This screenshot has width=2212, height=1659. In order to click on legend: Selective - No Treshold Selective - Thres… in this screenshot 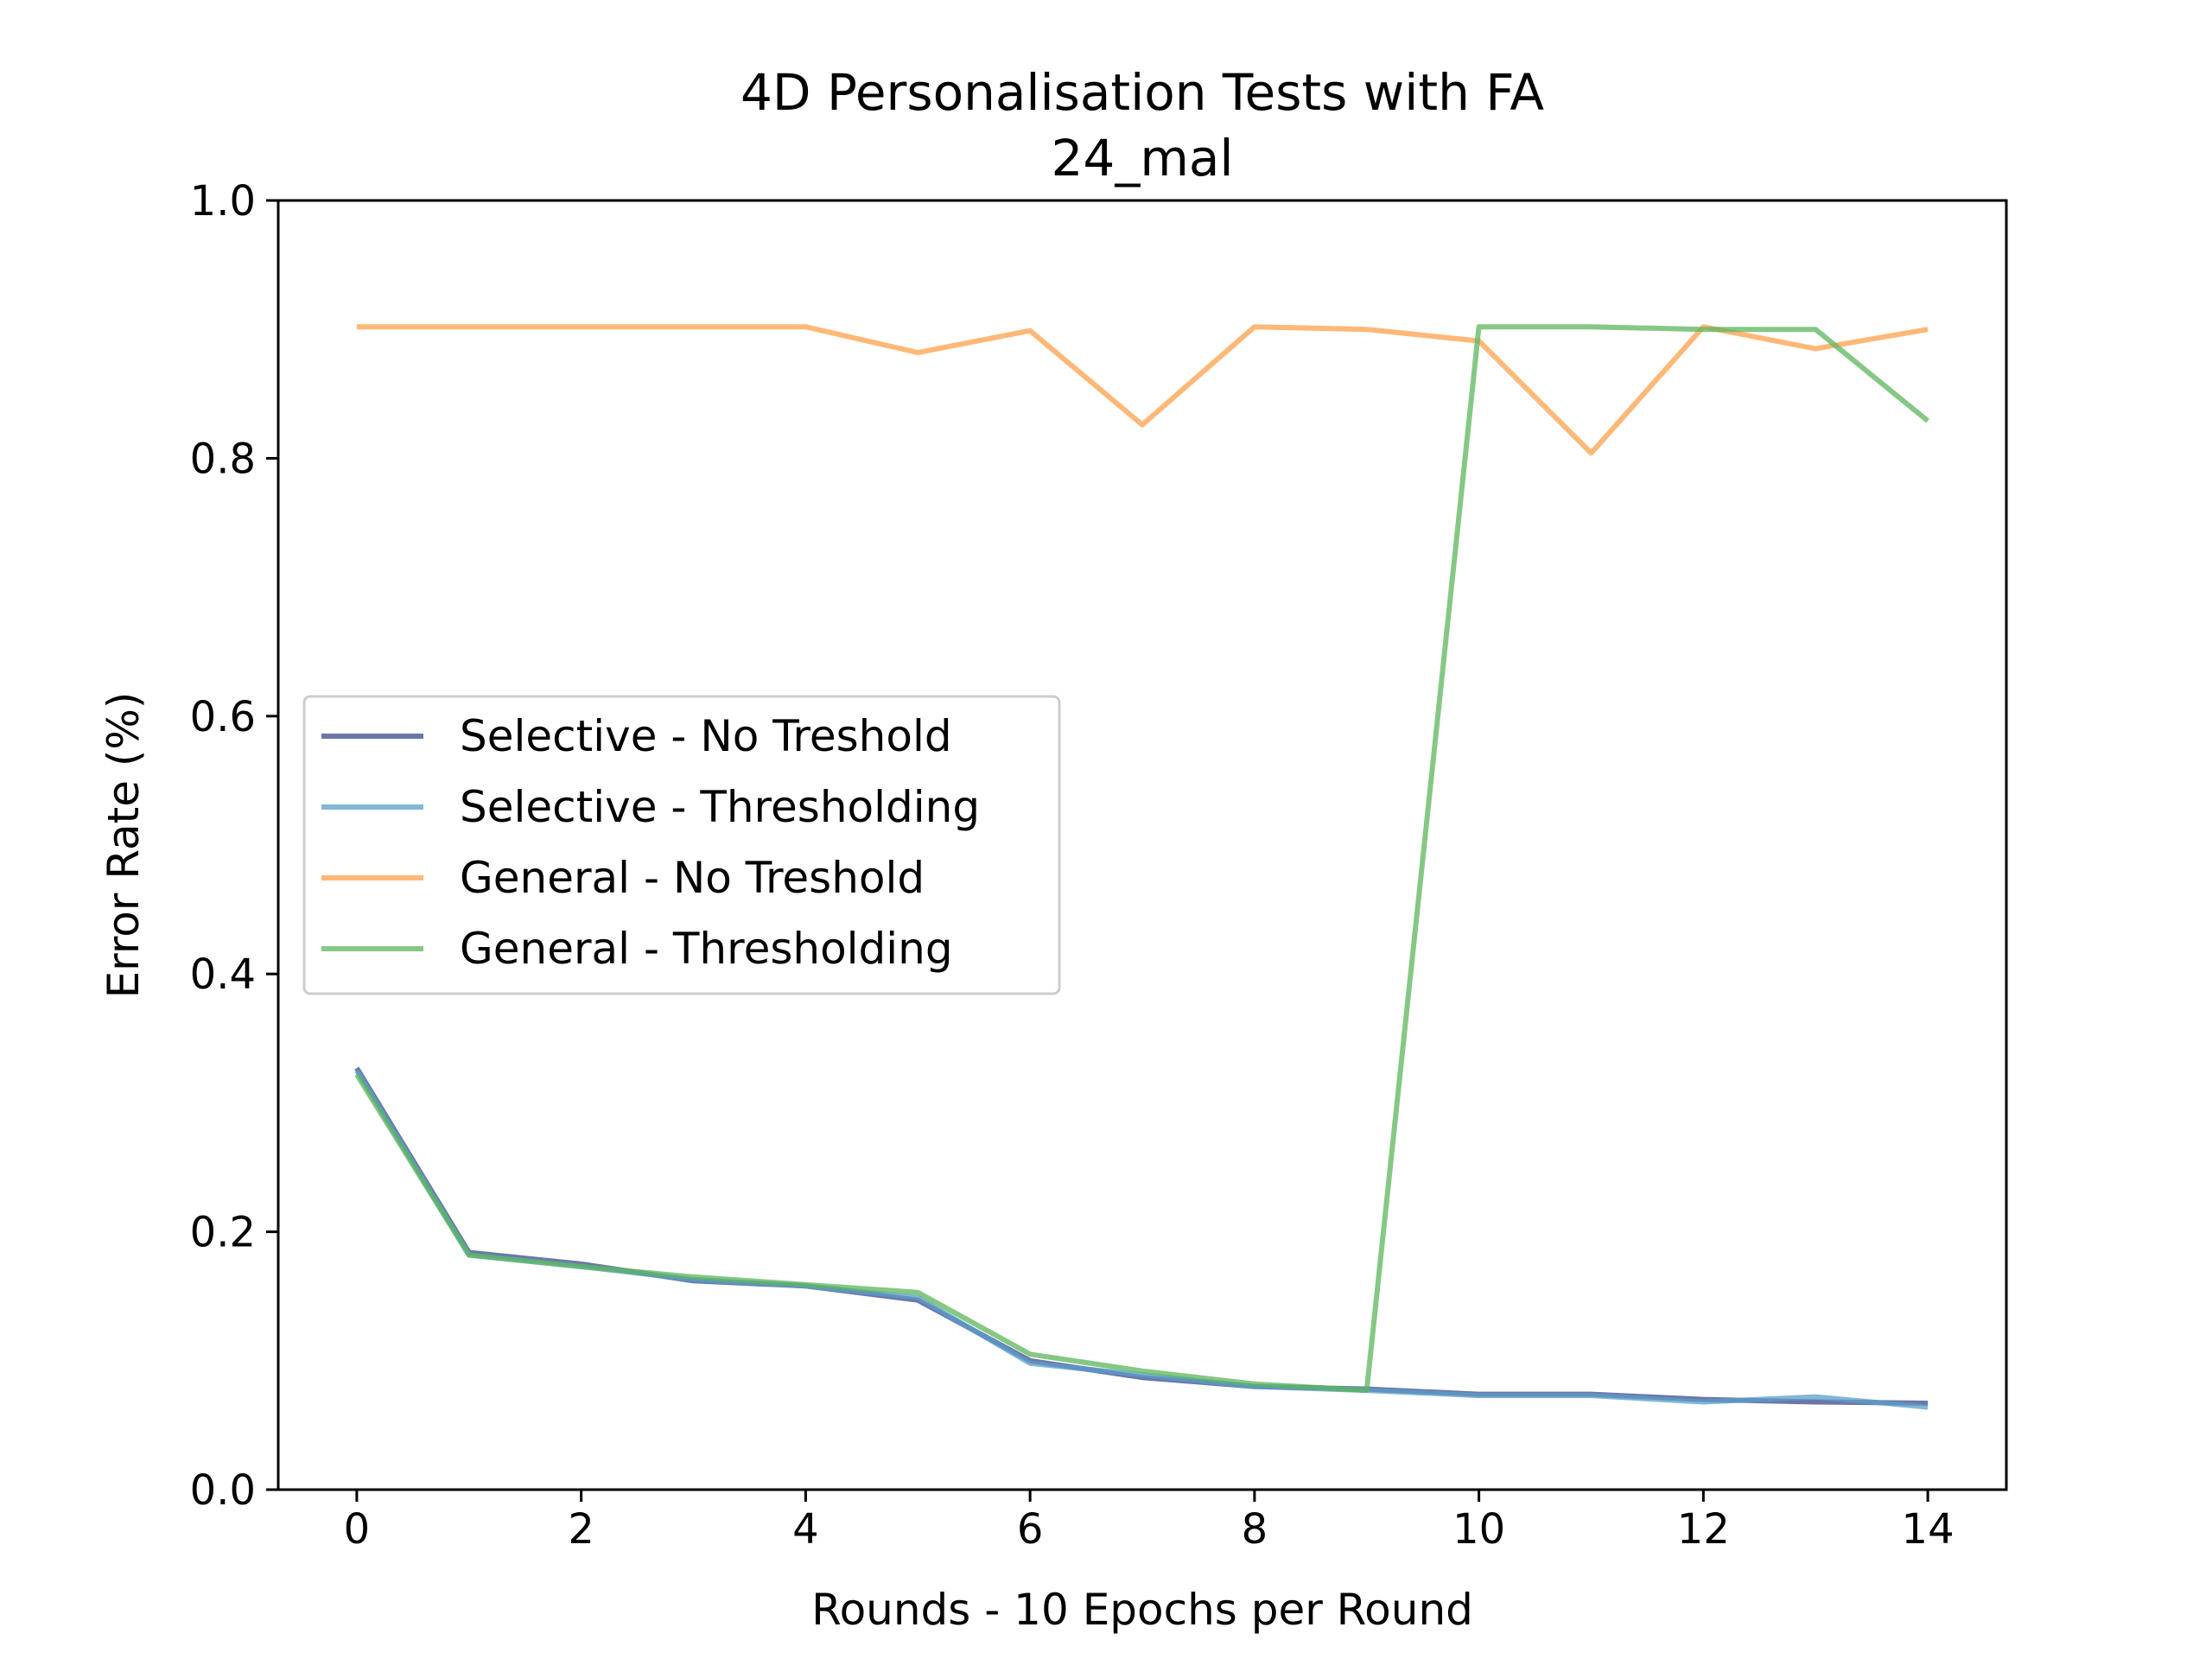, I will do `click(681, 845)`.